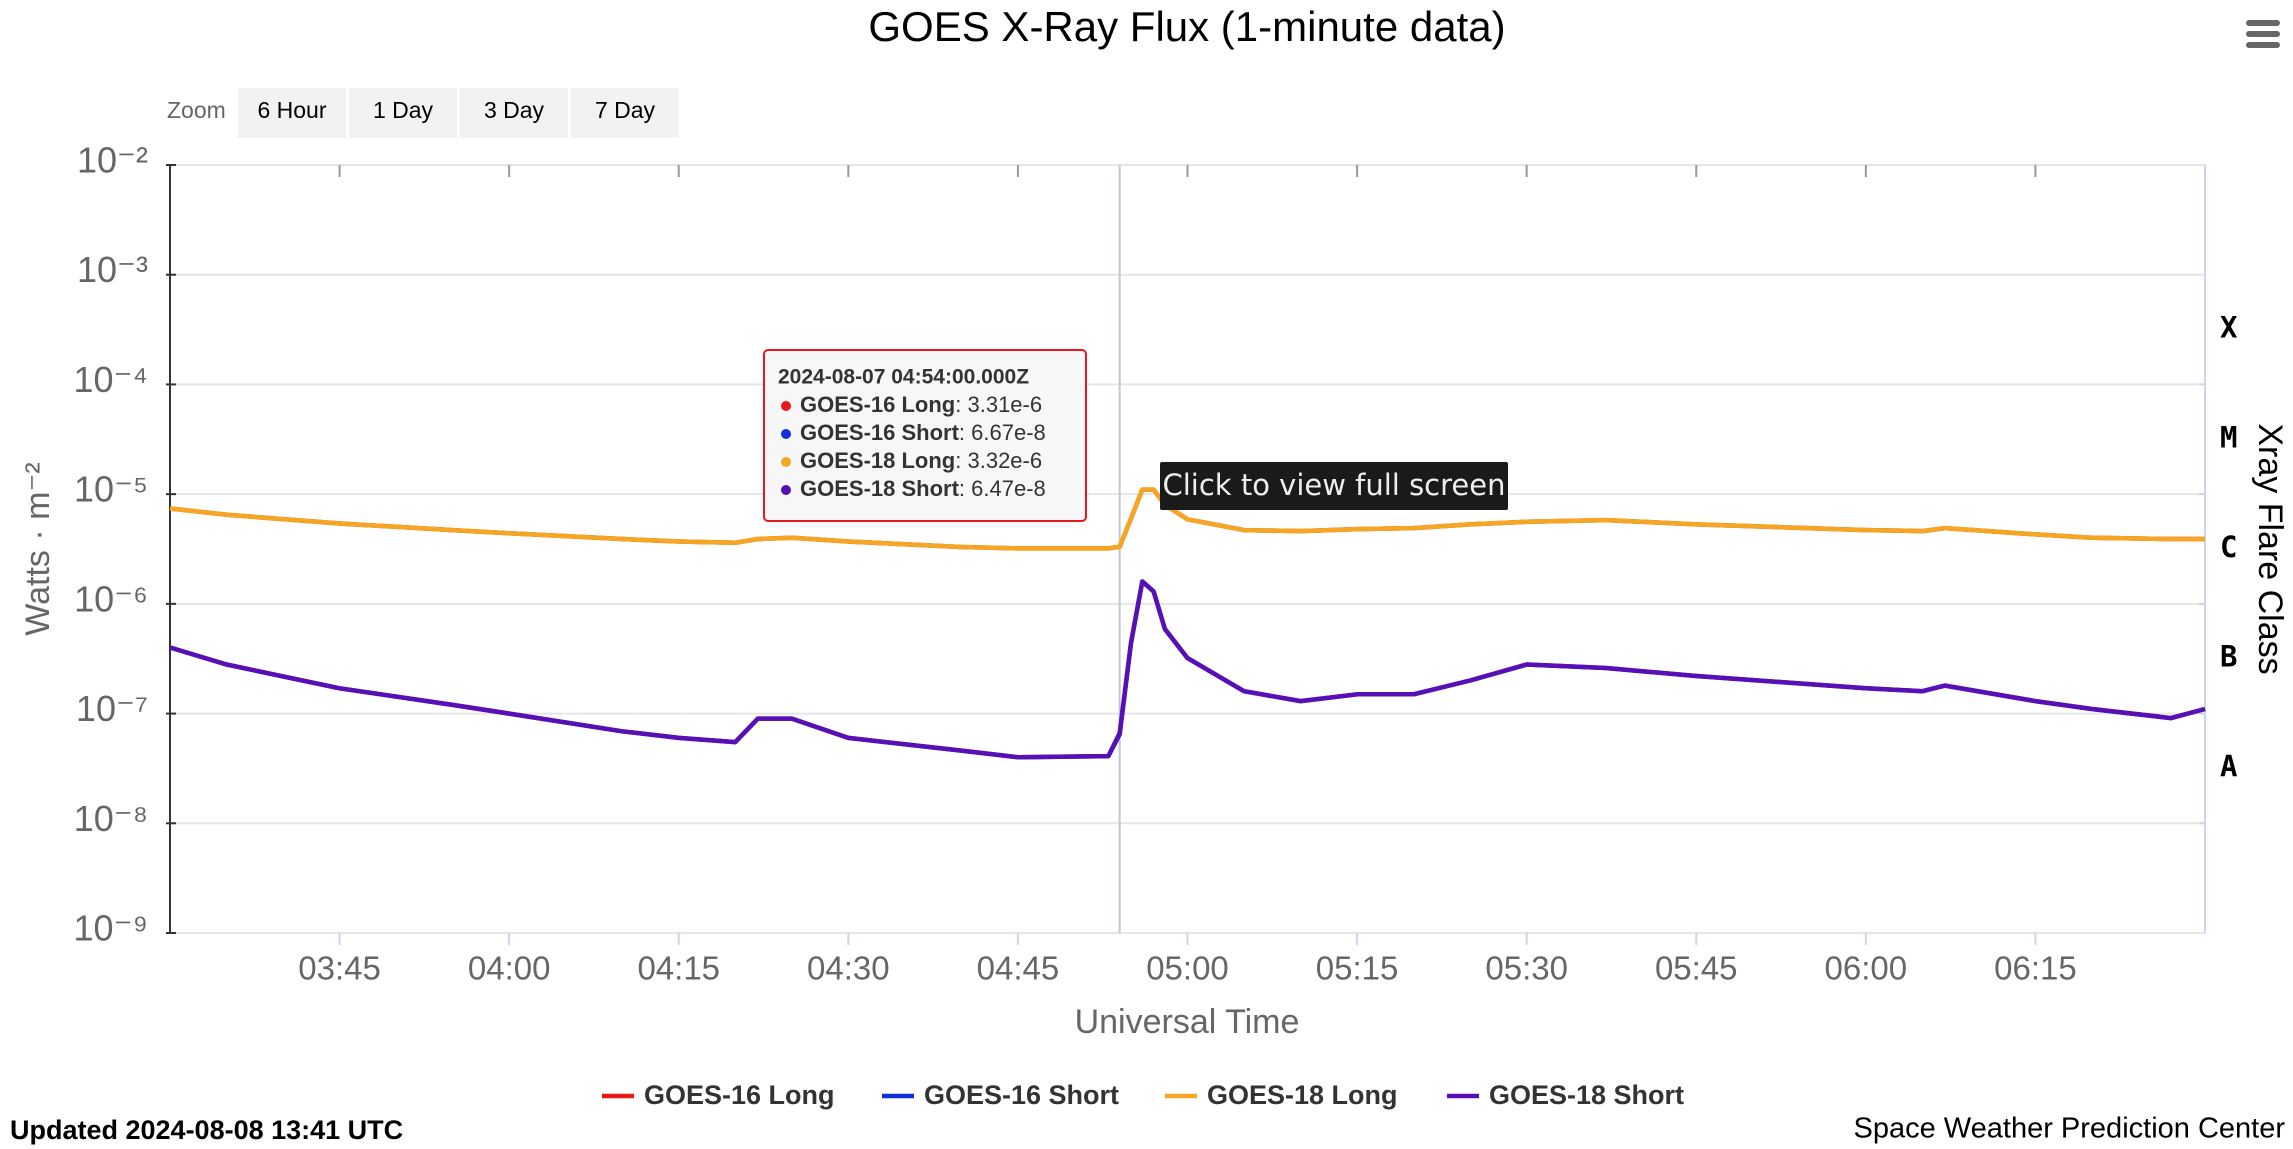 The image size is (2293, 1149). Describe the element at coordinates (111, 489) in the screenshot. I see `y-tick-label: 10⁻⁵` at that location.